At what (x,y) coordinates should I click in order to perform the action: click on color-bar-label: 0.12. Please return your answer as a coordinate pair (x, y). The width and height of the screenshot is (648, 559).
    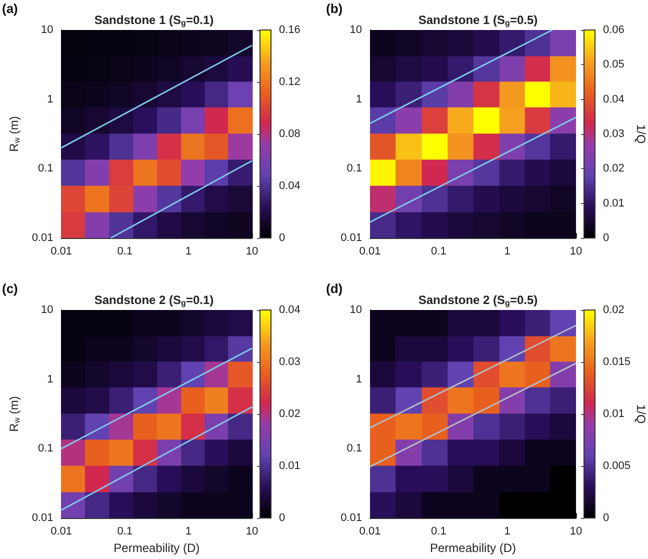
    Looking at the image, I should click on (289, 82).